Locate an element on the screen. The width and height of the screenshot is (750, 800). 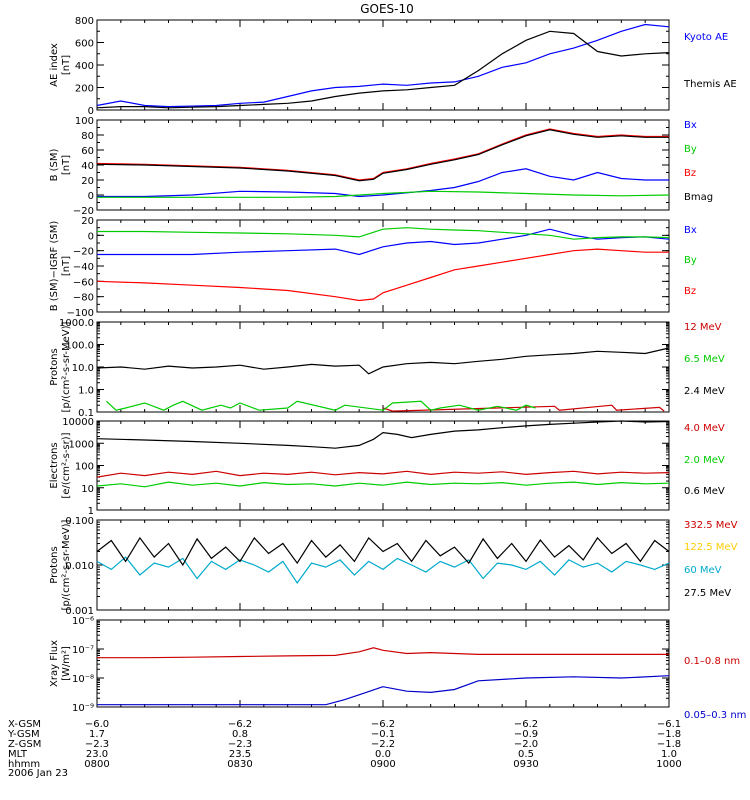
y-tick-label: 10⁻⁹ is located at coordinates (83, 708).